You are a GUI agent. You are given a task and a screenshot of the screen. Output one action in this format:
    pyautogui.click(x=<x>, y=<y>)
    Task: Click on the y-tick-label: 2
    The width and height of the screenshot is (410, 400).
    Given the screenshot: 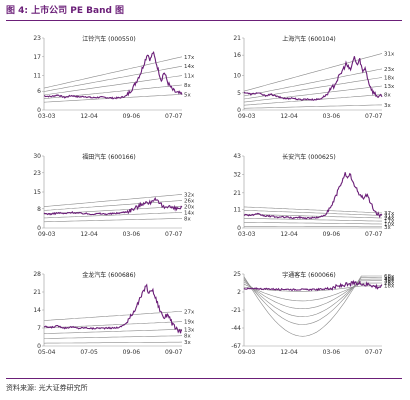 What is the action you would take?
    pyautogui.click(x=239, y=292)
    